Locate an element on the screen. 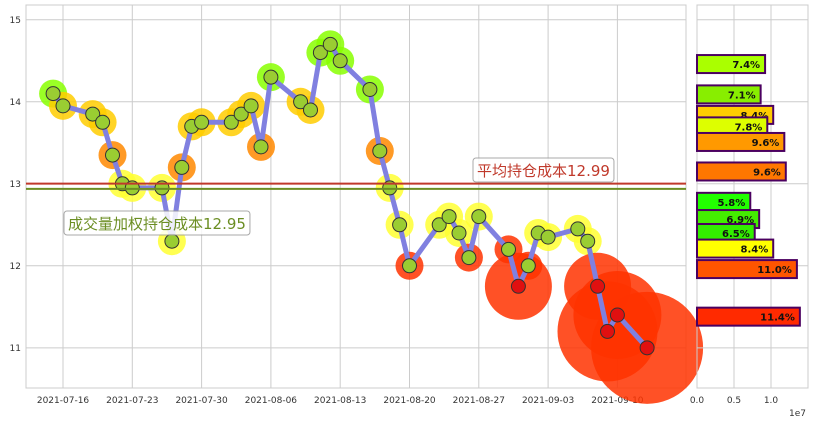 This screenshot has width=813, height=422. x-tick-label: 2021-08-20 is located at coordinates (409, 401).